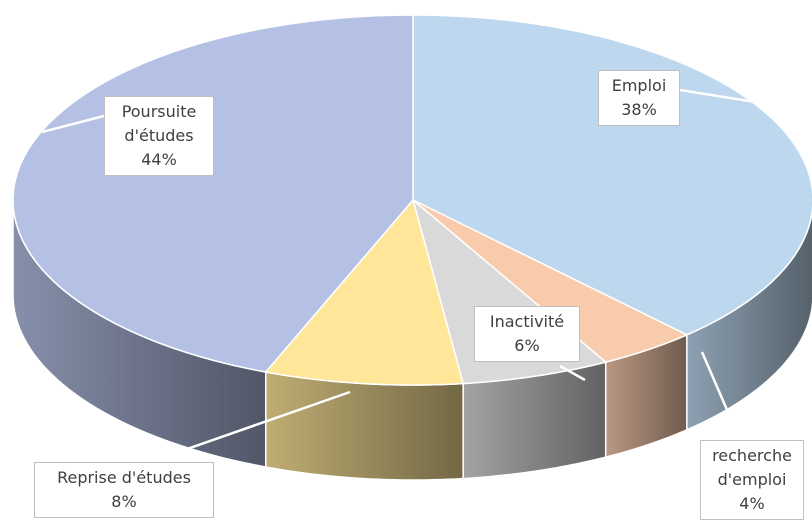 This screenshot has width=812, height=527. I want to click on label-category: Poursuite d'études, so click(159, 123).